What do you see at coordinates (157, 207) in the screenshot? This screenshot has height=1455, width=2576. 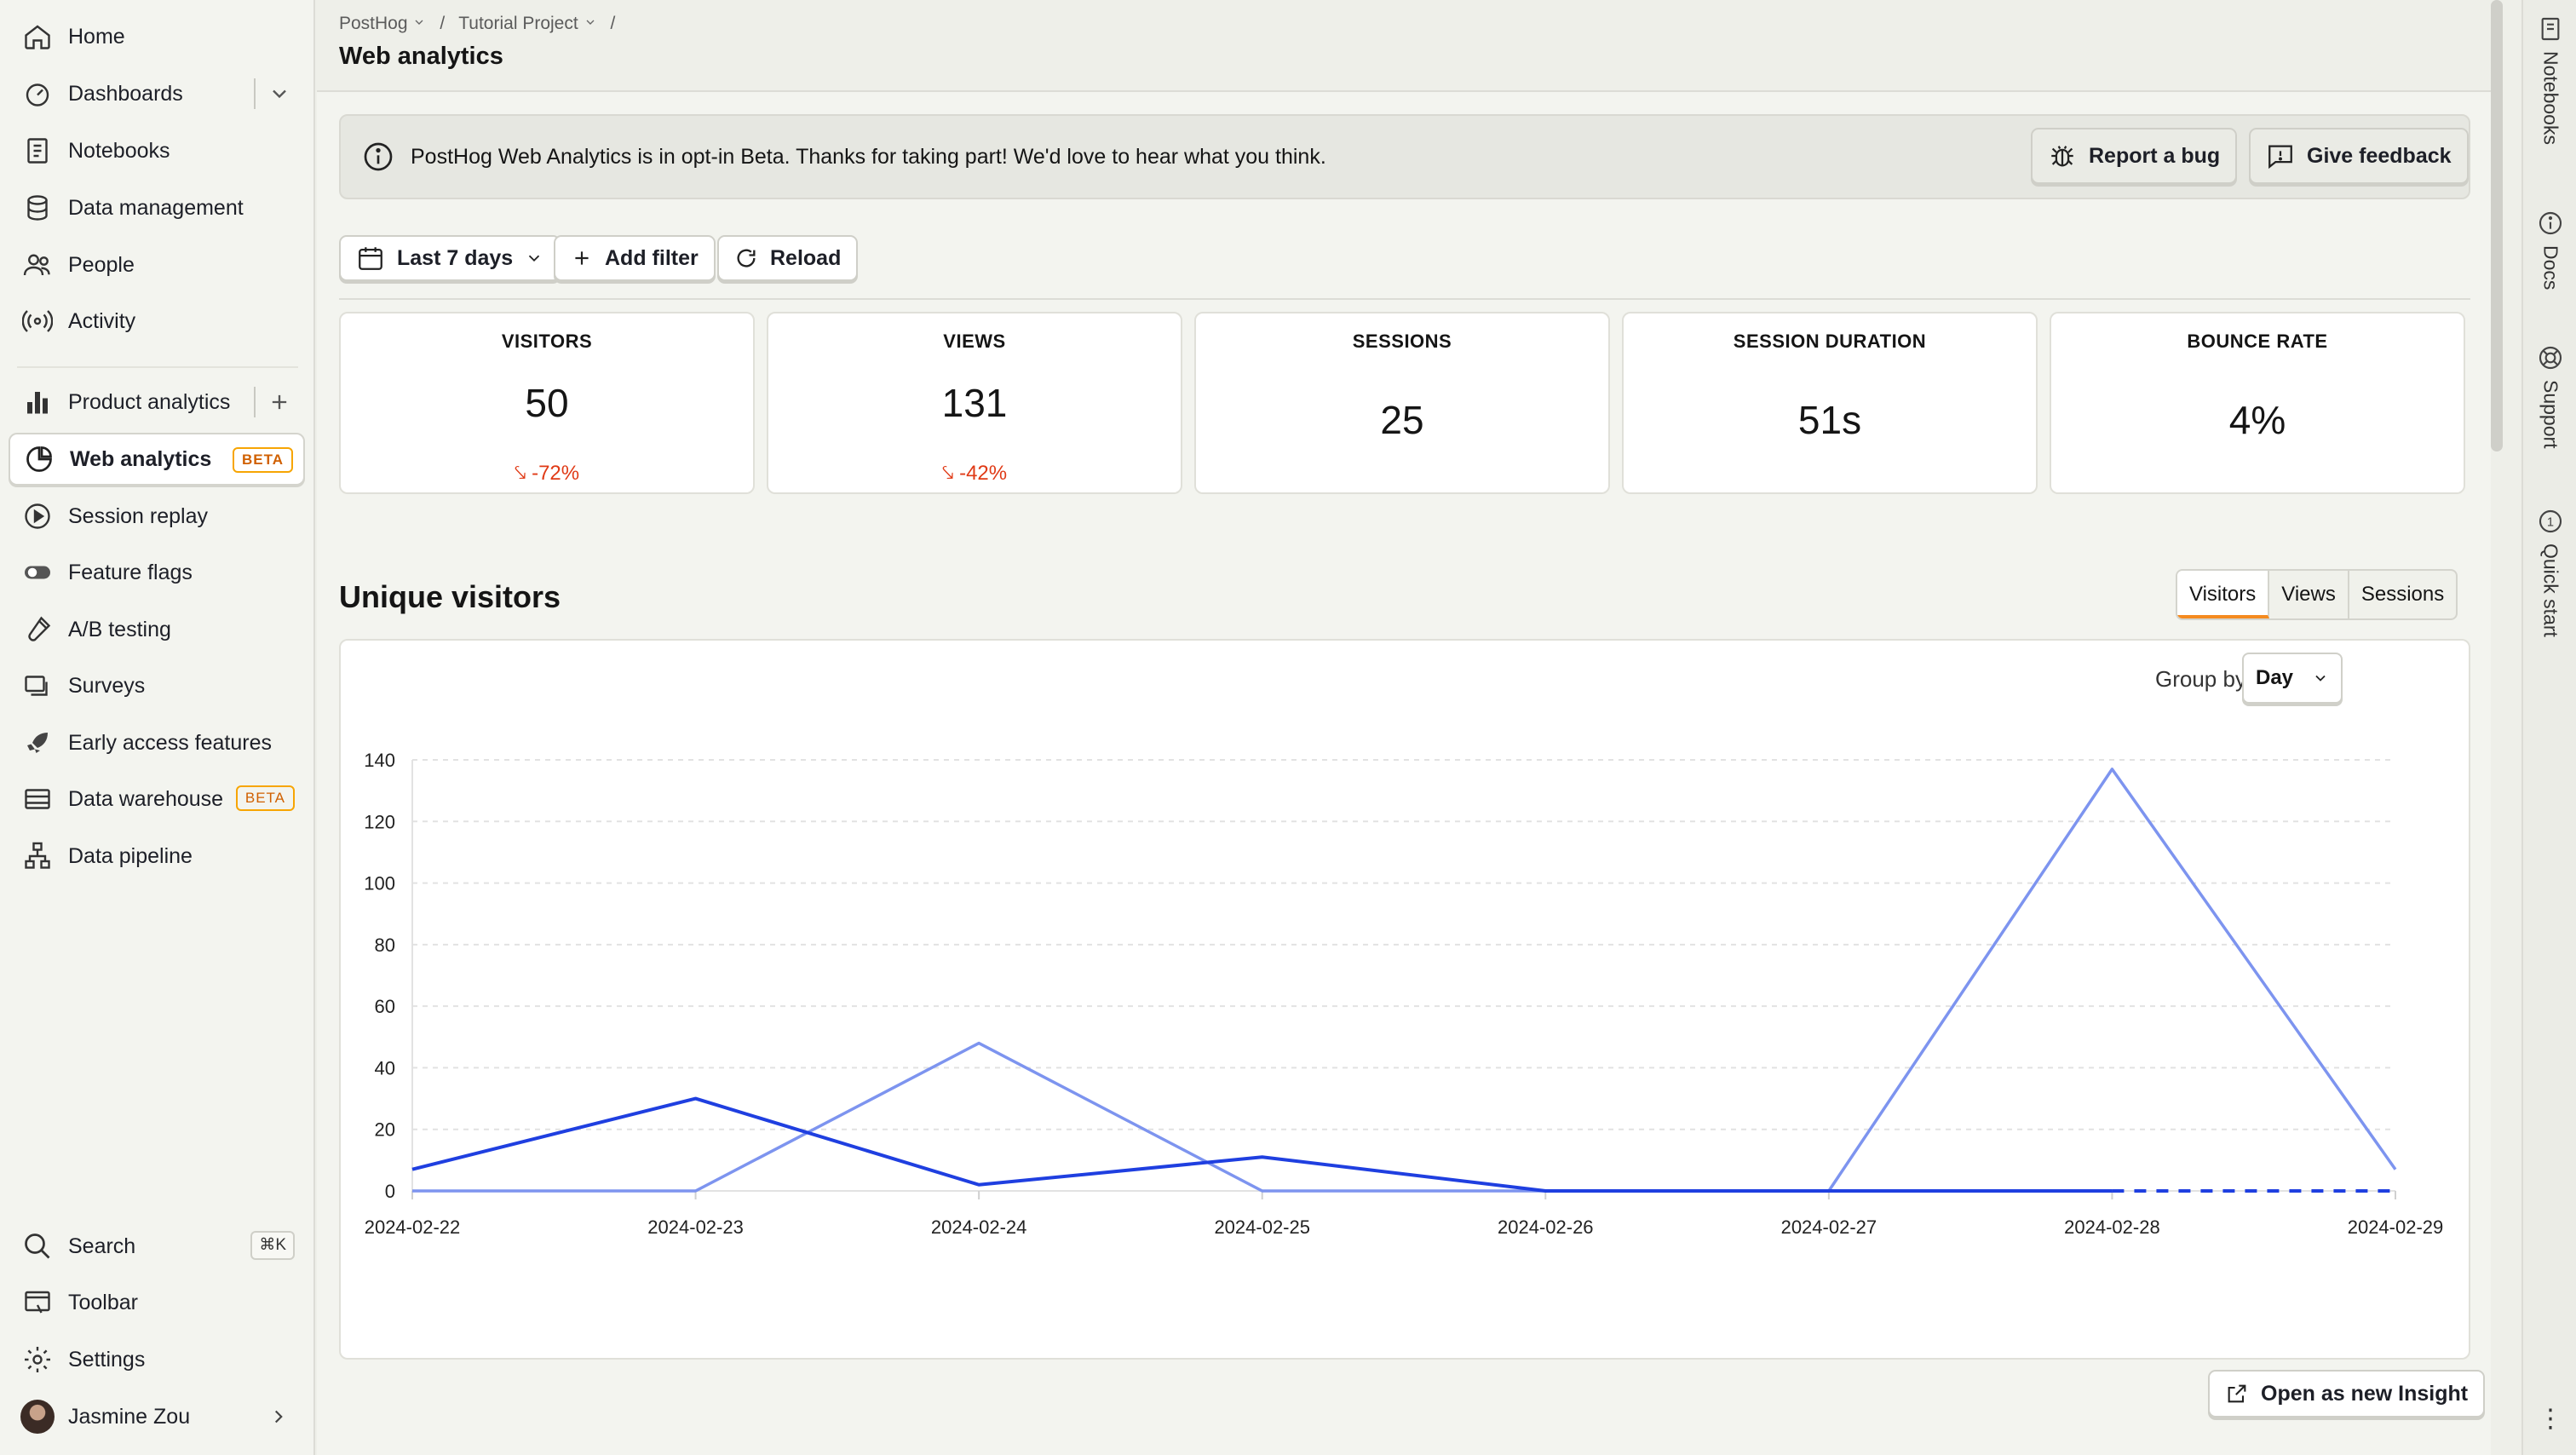 I see `sidebar-item-data-management: Data management` at bounding box center [157, 207].